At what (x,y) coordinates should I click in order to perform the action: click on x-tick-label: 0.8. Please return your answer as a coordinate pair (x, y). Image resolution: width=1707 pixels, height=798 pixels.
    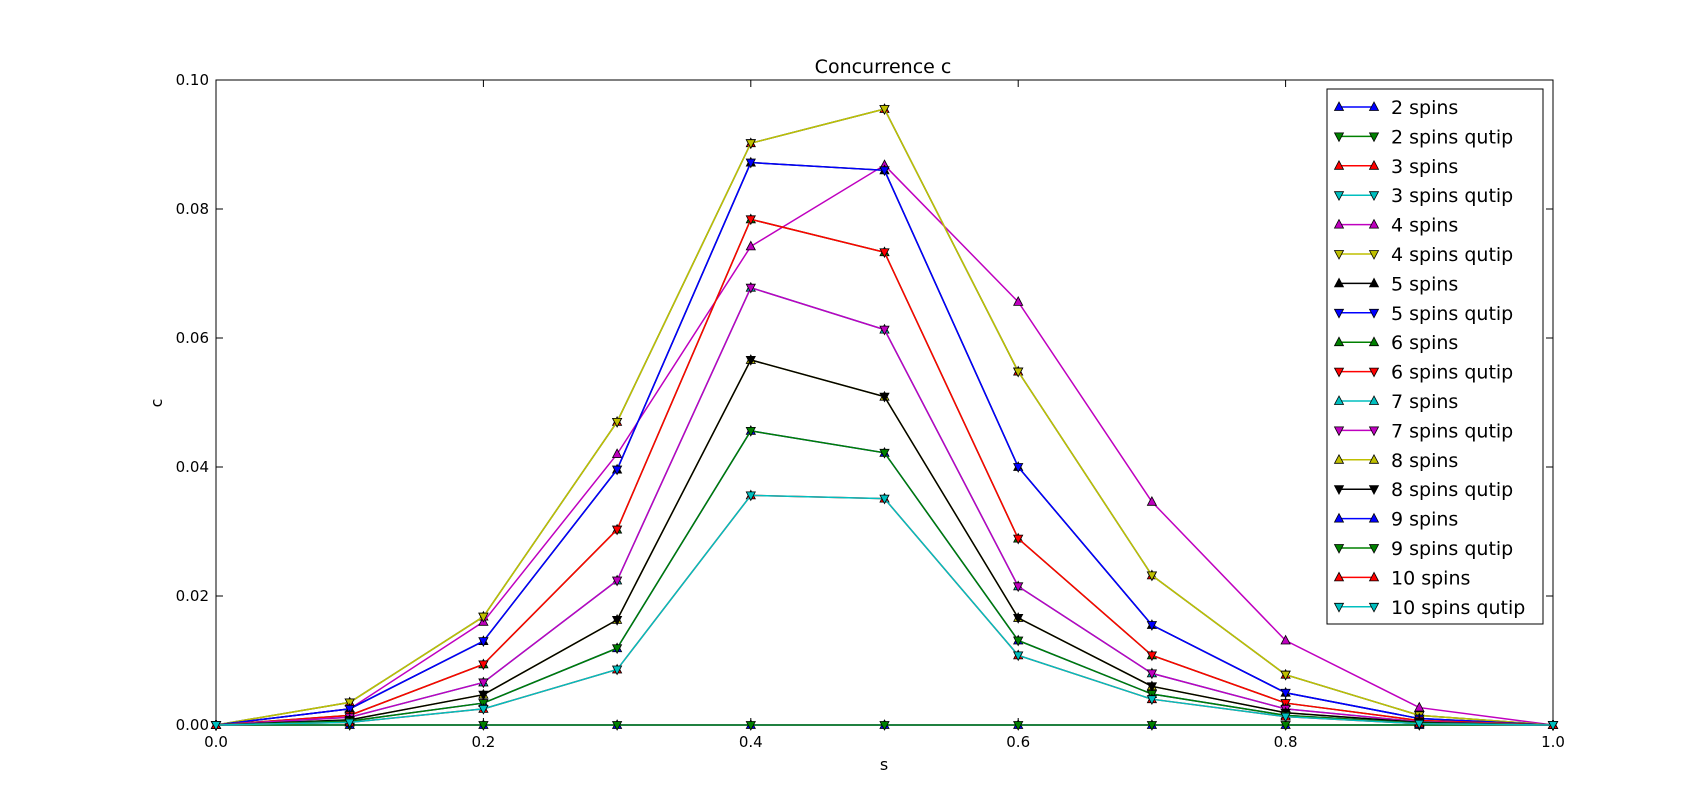
    Looking at the image, I should click on (1286, 742).